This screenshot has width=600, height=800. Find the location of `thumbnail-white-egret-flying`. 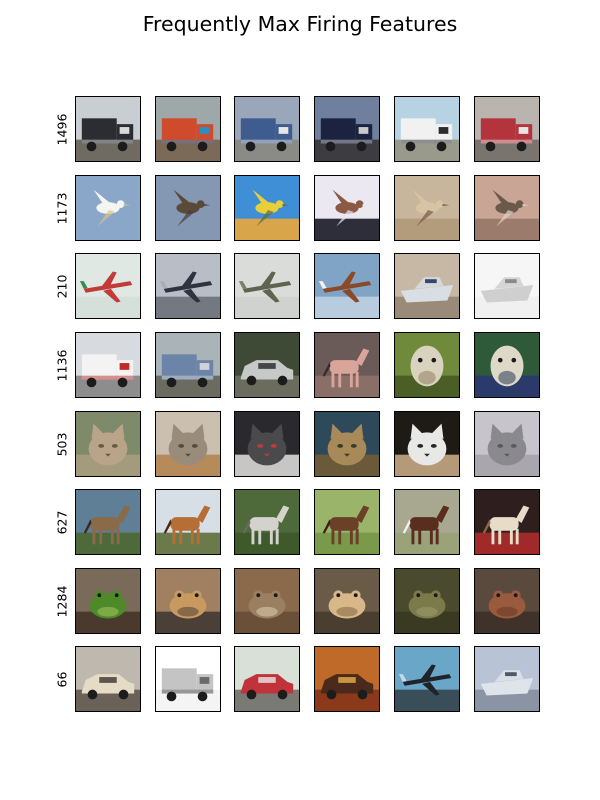

thumbnail-white-egret-flying is located at coordinates (108, 208).